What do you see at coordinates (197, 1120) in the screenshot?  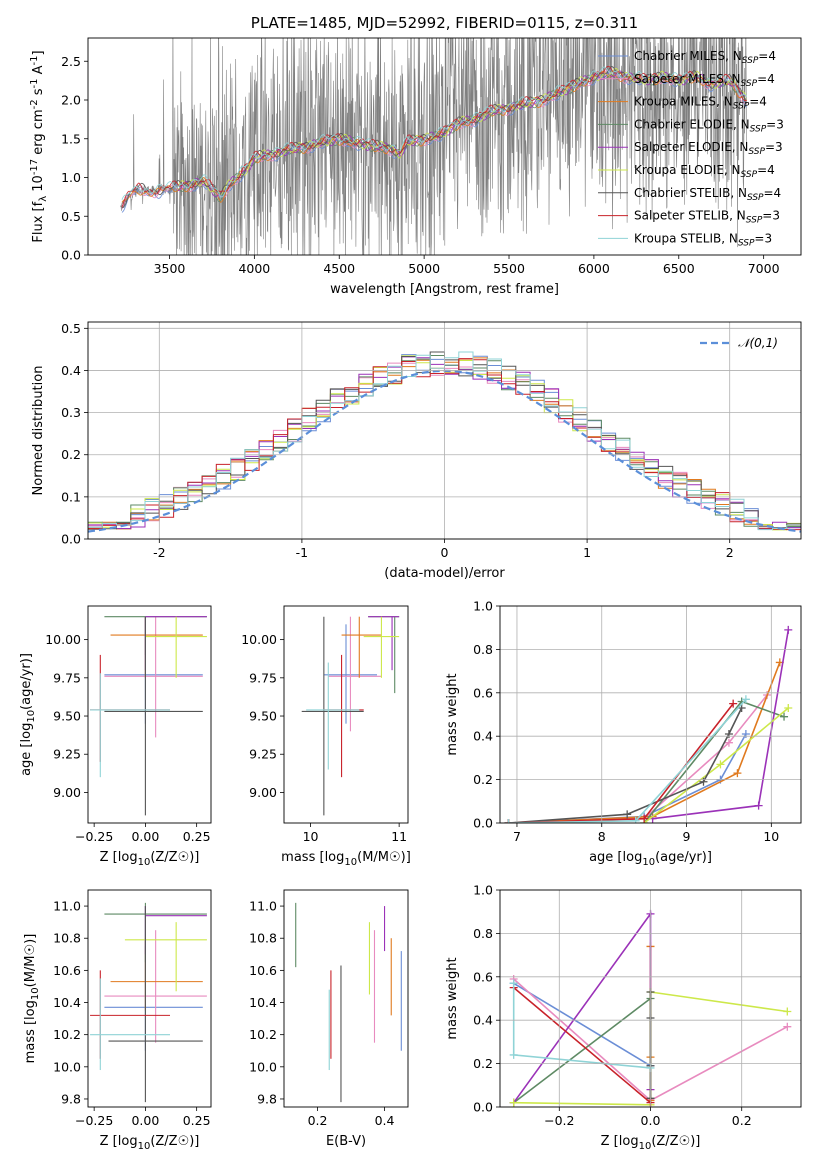 I see `x-tick-label: 0.25` at bounding box center [197, 1120].